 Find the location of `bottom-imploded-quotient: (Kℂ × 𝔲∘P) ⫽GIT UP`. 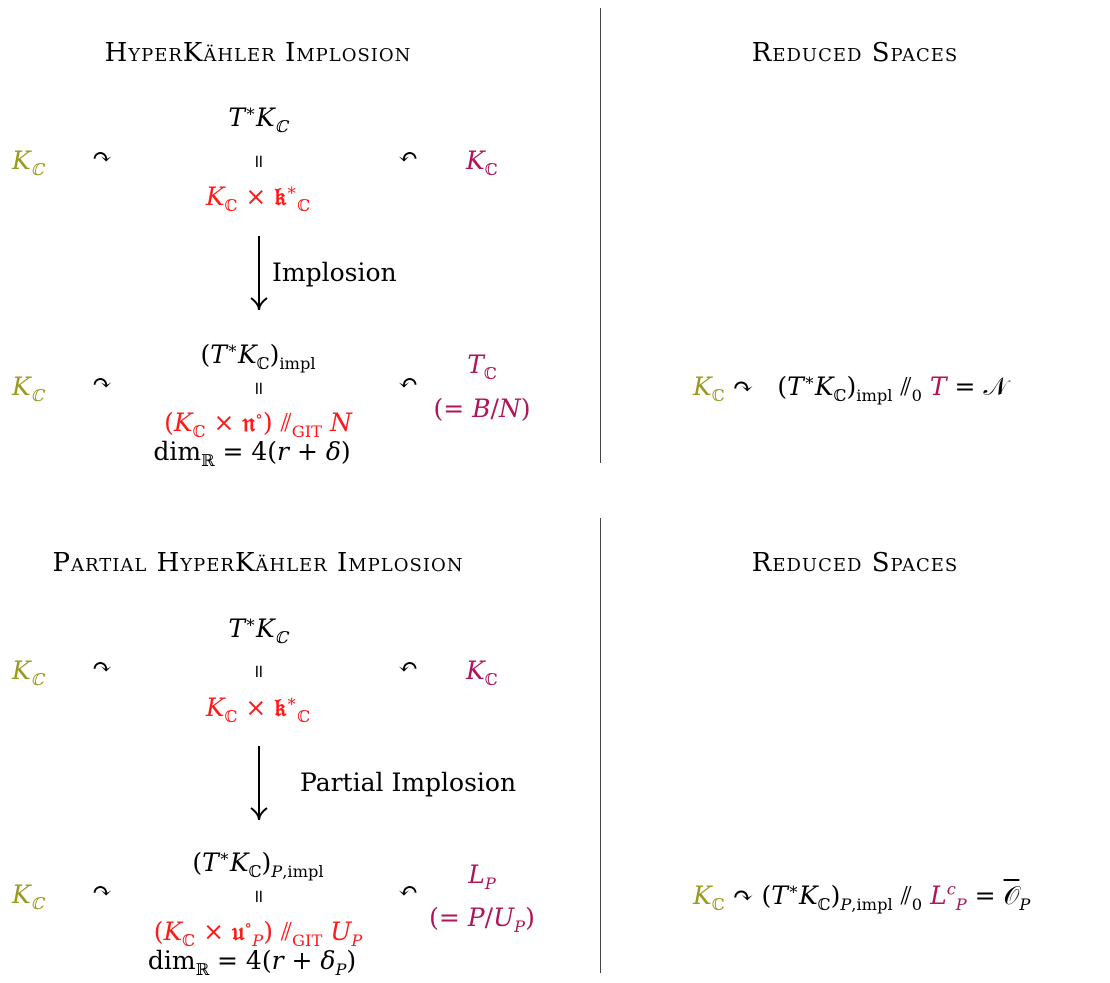

bottom-imploded-quotient: (Kℂ × 𝔲∘P) ⫽GIT UP is located at coordinates (258, 932).